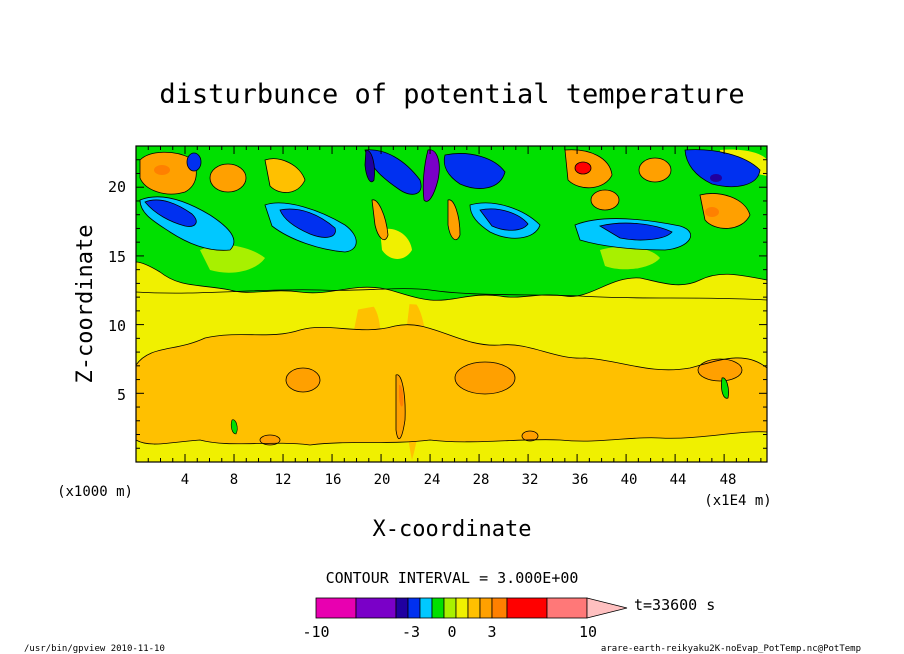 The image size is (904, 654). I want to click on y-axis-label: Z-coordinate, so click(85, 304).